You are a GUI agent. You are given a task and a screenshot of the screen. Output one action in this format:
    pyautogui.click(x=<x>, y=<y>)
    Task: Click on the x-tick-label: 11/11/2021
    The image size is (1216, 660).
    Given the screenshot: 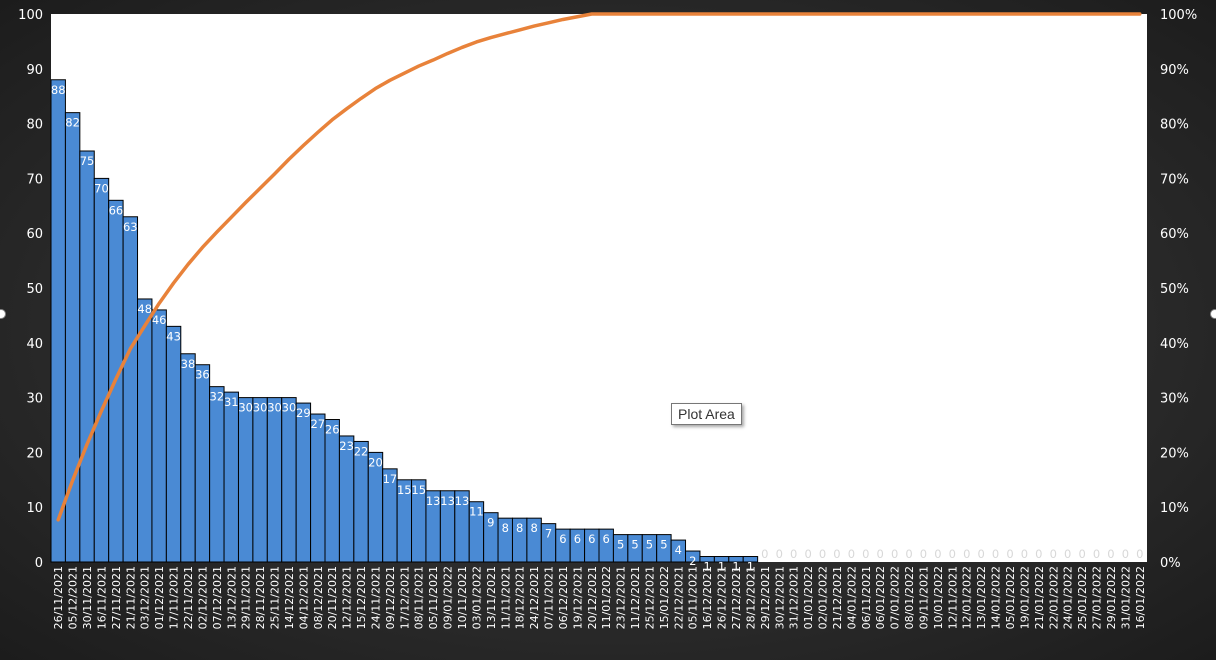 What is the action you would take?
    pyautogui.click(x=505, y=597)
    